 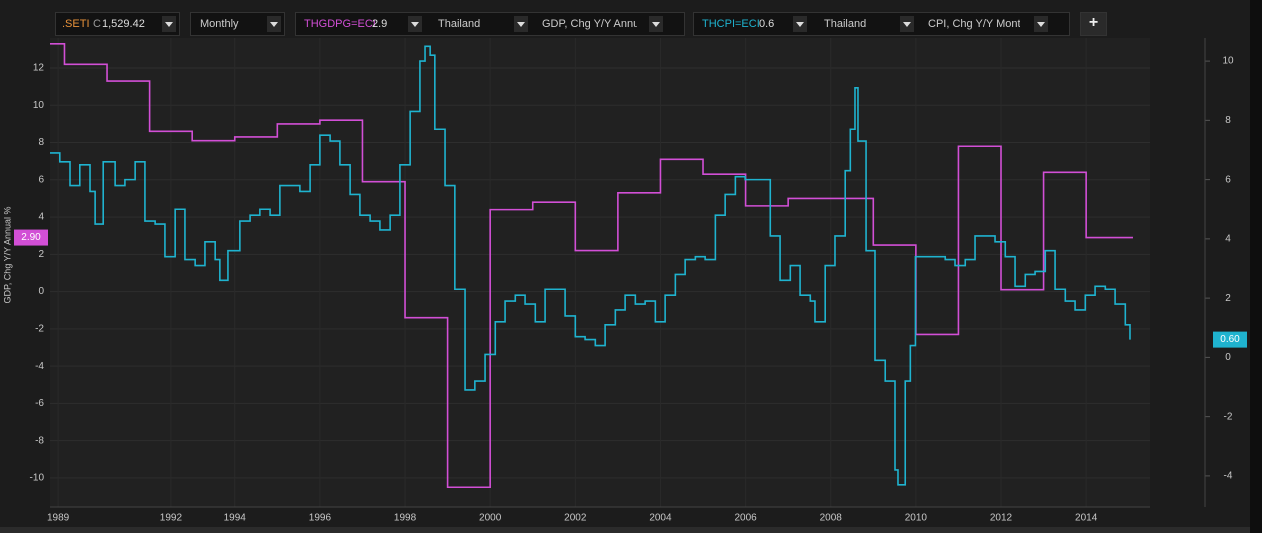 What do you see at coordinates (41, 254) in the screenshot?
I see `y-tick-label: 2` at bounding box center [41, 254].